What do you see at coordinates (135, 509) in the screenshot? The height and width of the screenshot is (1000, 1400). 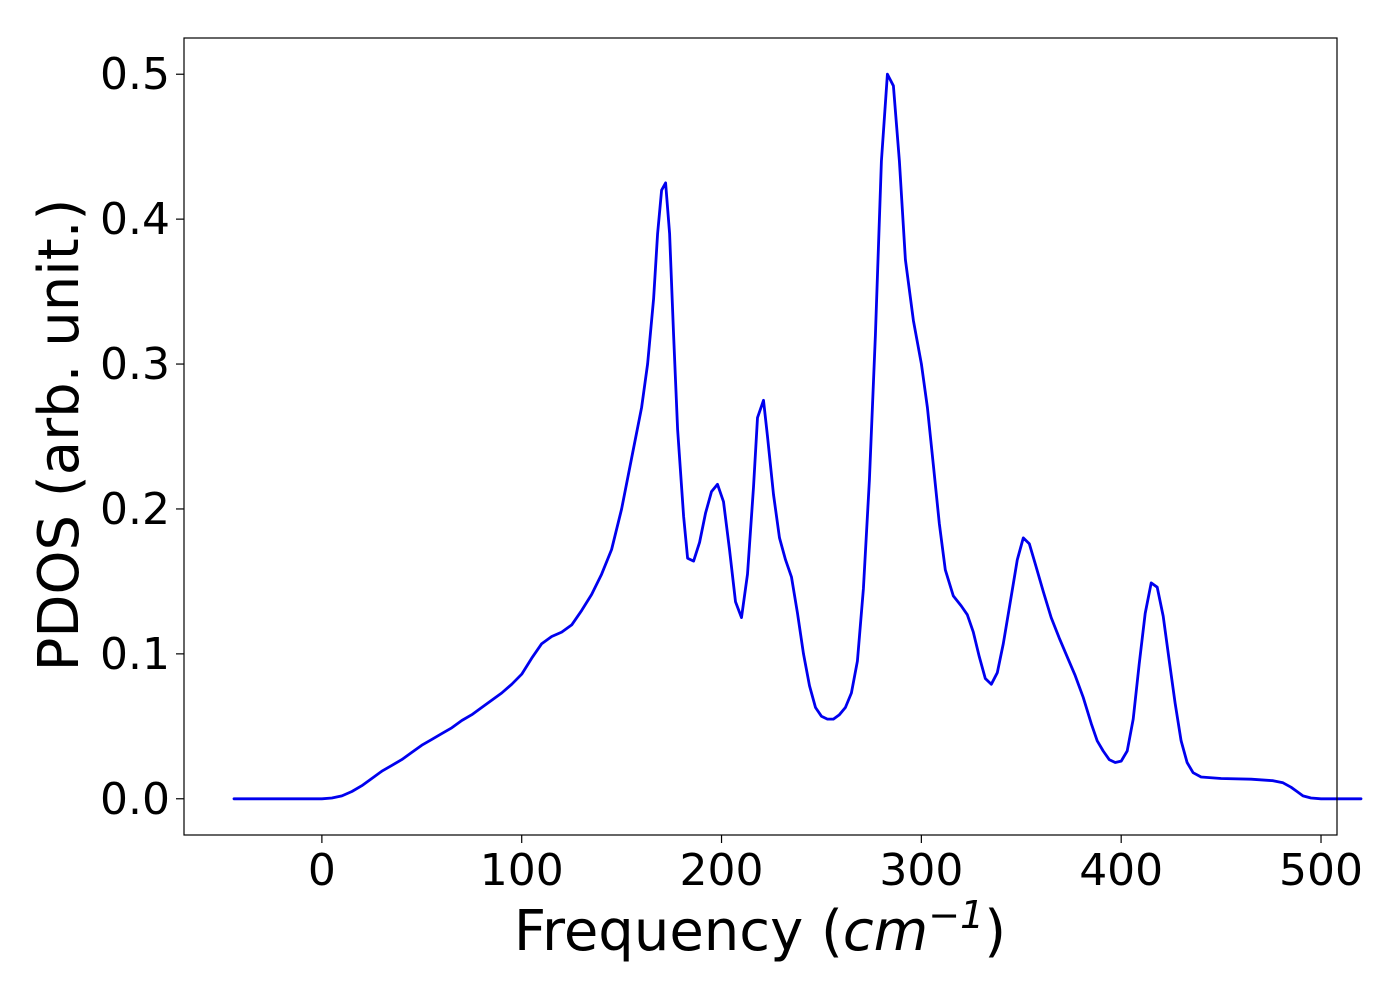 I see `y-tick-label: 0.2` at bounding box center [135, 509].